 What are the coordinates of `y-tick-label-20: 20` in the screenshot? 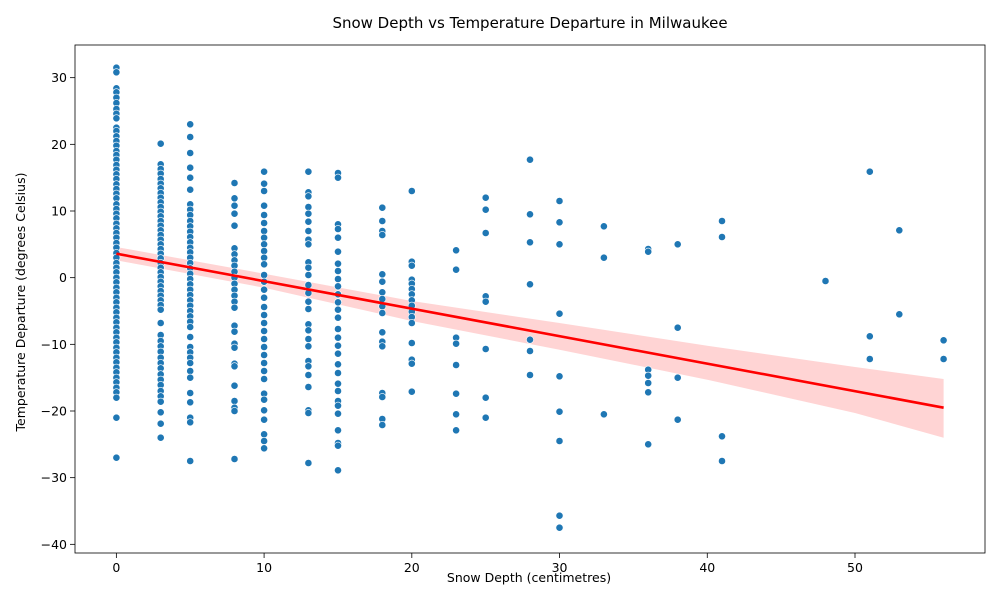 It's located at (59, 144).